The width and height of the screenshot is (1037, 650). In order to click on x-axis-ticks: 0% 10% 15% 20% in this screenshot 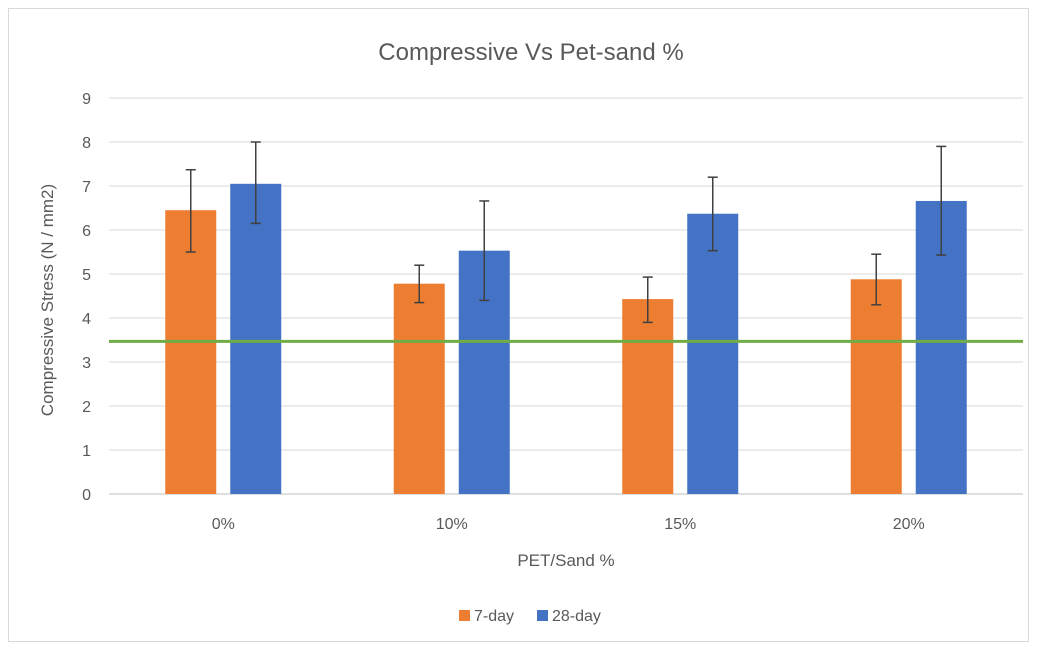, I will do `click(568, 524)`.